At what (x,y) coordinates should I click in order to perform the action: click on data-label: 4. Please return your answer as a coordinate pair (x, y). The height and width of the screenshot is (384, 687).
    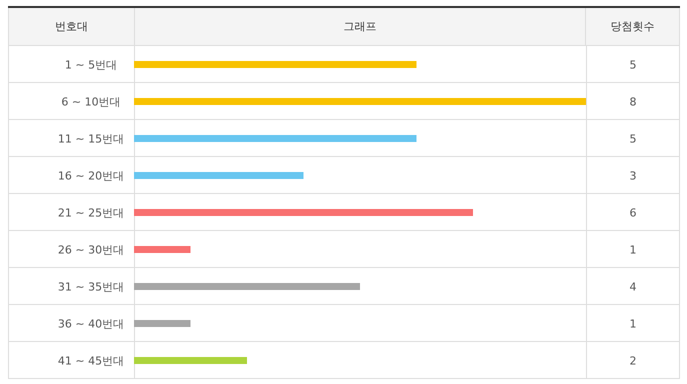
    Looking at the image, I should click on (633, 287).